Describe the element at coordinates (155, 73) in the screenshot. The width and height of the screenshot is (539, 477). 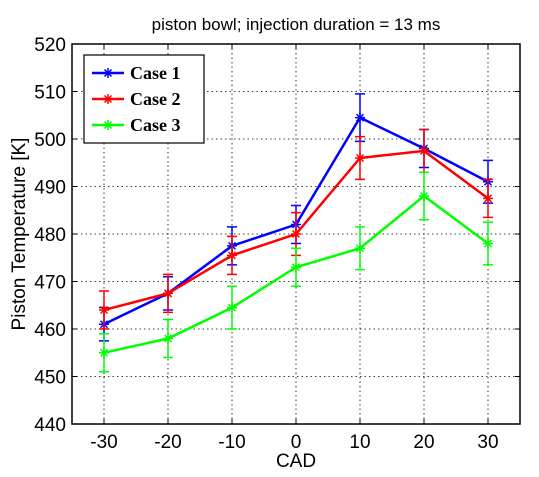
I see `legend-label: Case 1` at that location.